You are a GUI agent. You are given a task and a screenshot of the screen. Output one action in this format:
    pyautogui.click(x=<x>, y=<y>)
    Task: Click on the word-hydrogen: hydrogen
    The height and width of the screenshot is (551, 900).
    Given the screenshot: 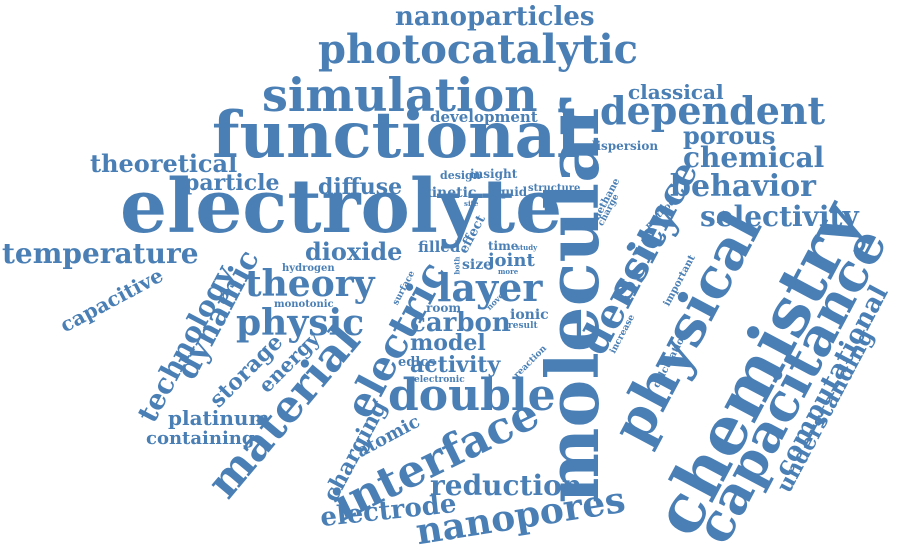 What is the action you would take?
    pyautogui.click(x=308, y=268)
    